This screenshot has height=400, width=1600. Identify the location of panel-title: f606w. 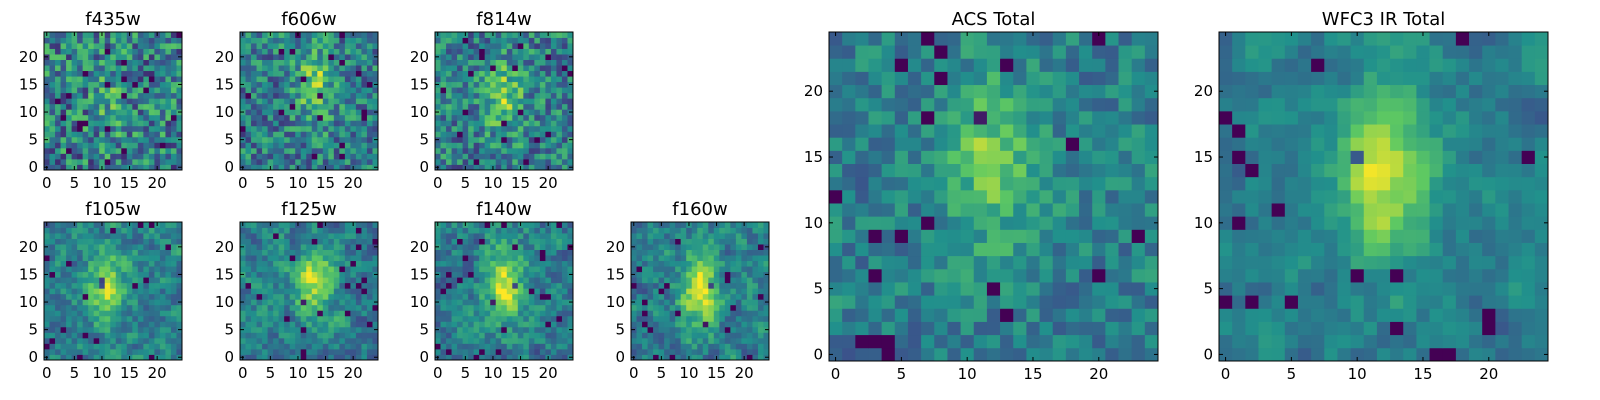
(308, 19).